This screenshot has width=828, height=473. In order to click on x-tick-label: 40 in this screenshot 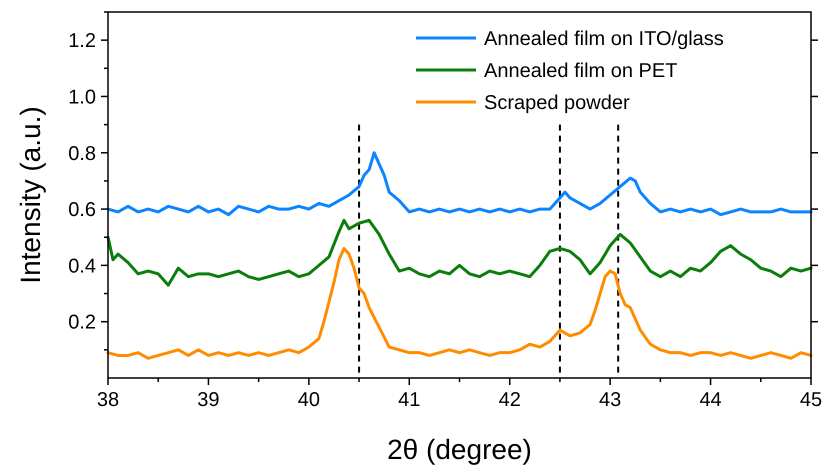, I will do `click(309, 400)`.